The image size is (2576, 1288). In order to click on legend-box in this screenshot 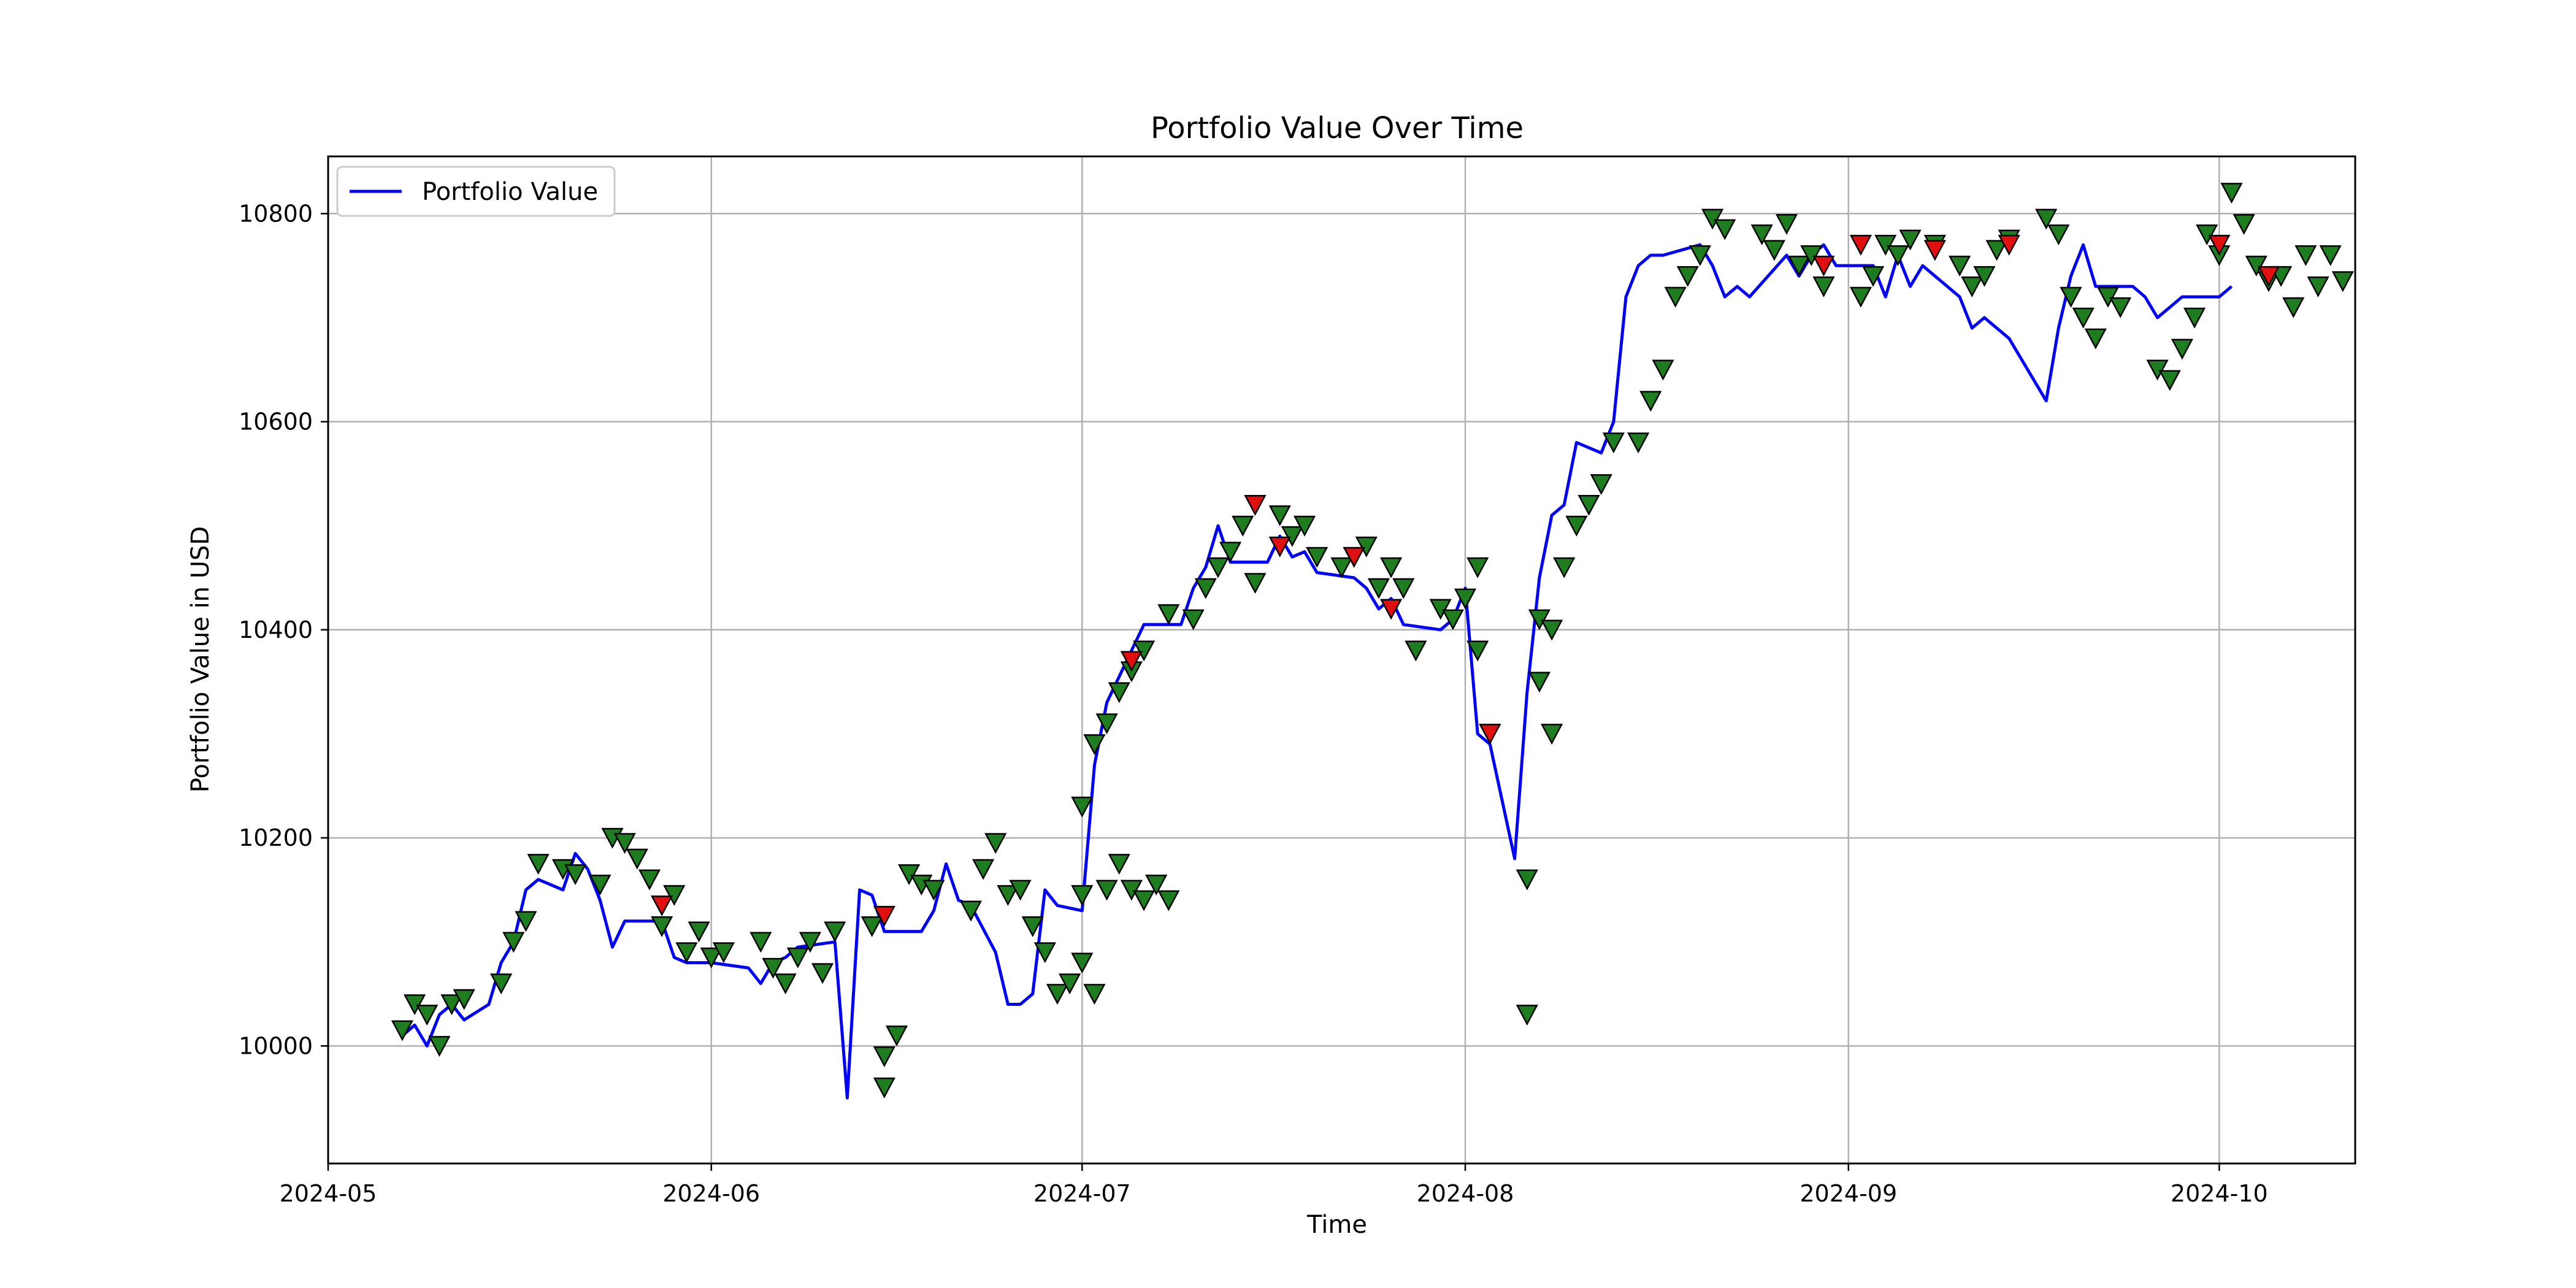, I will do `click(476, 191)`.